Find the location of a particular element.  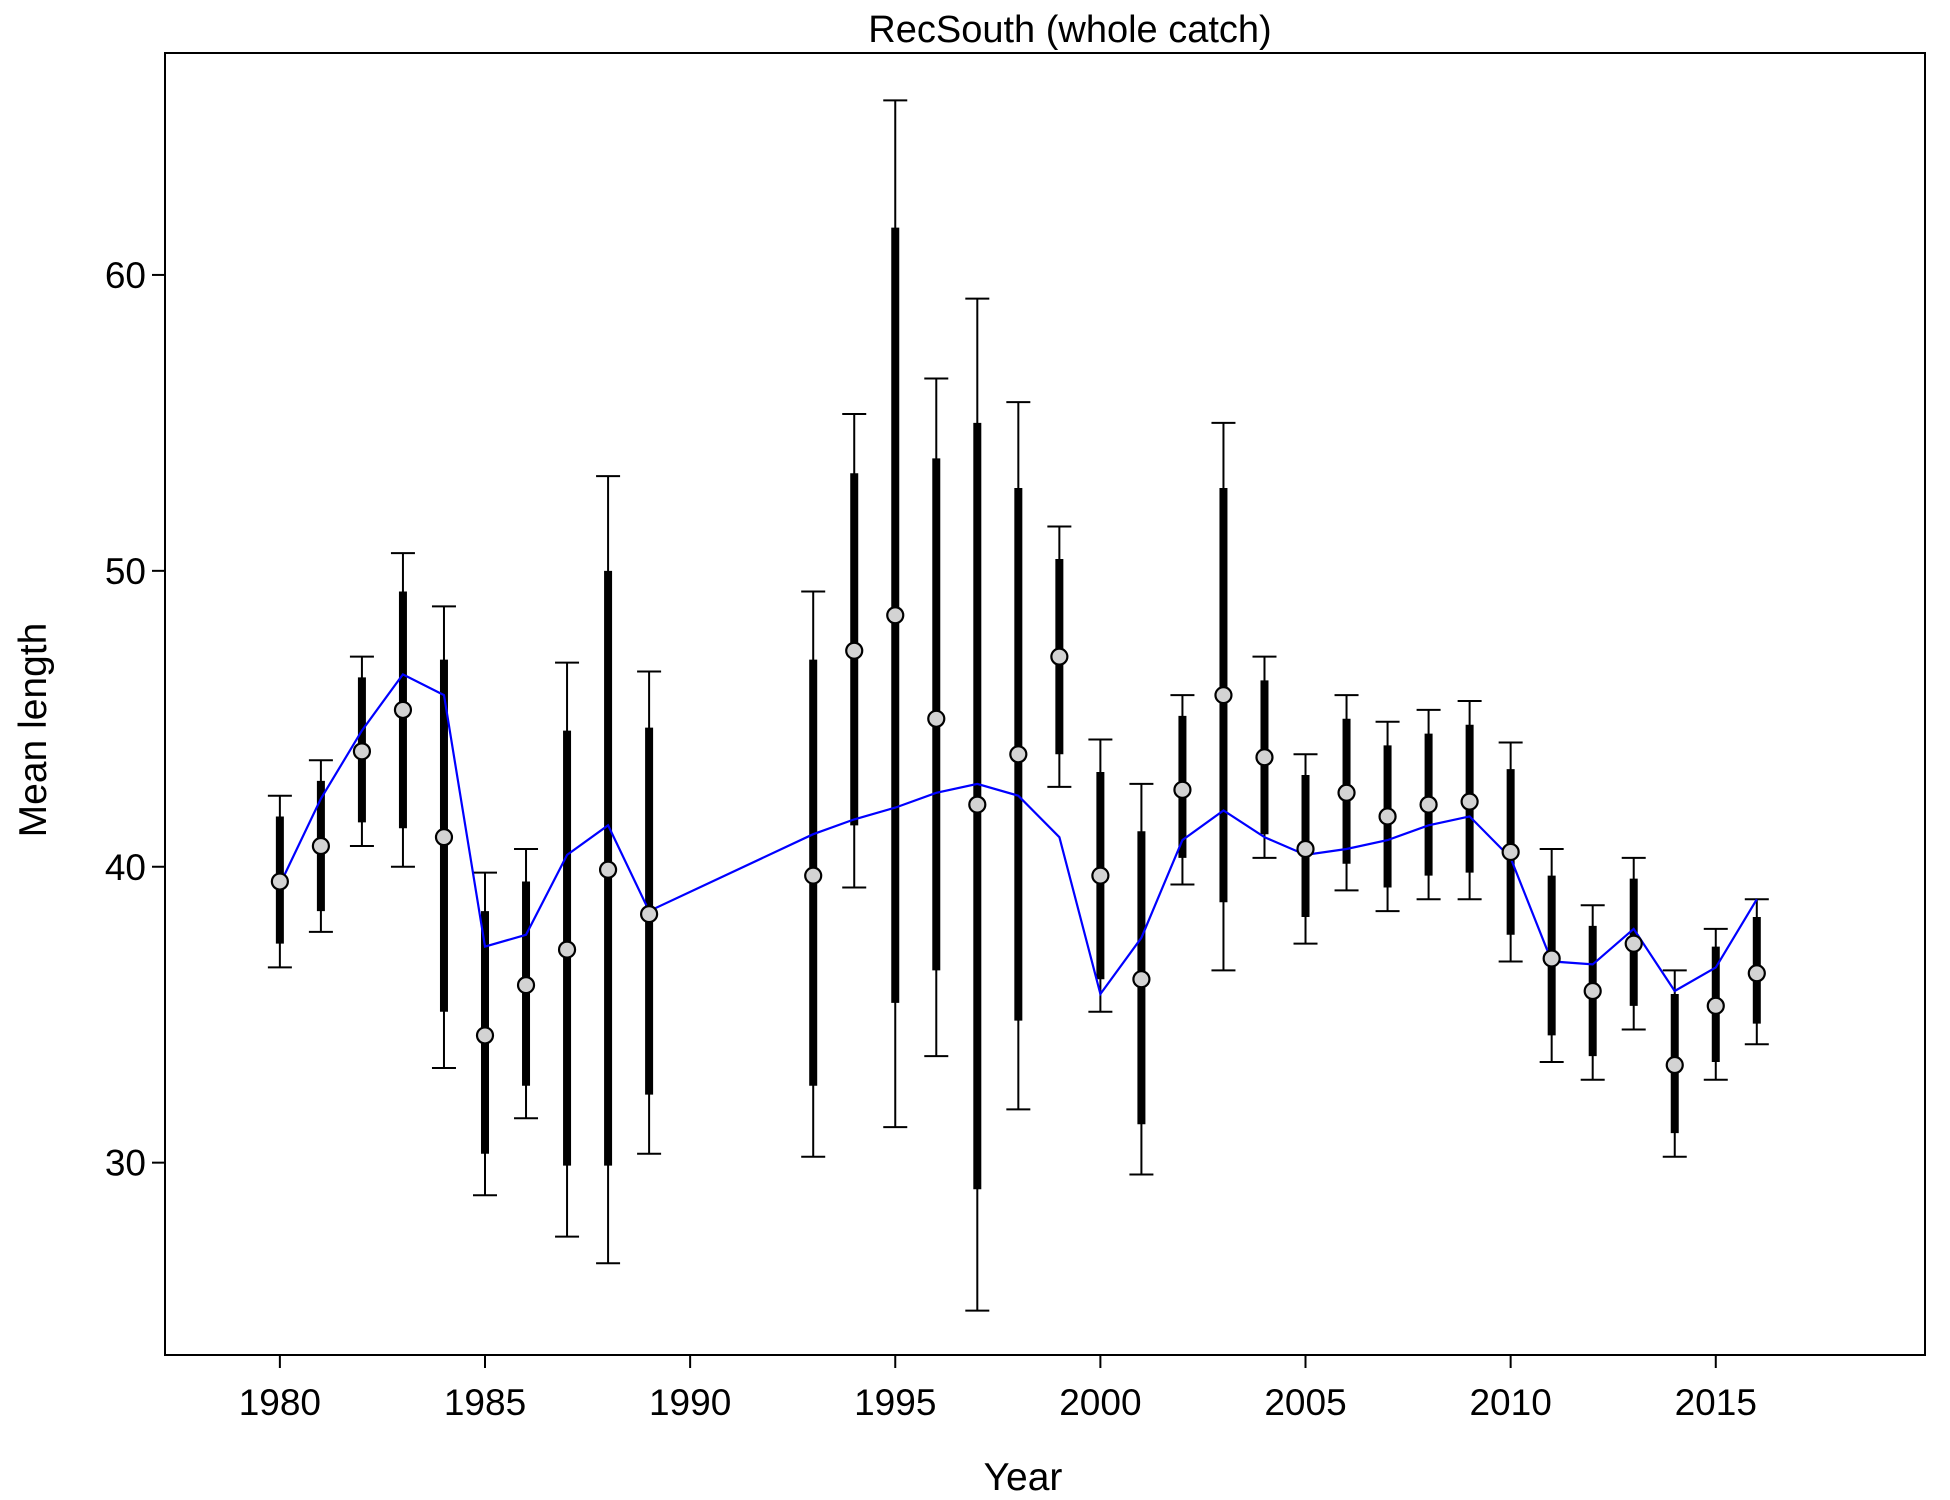

x-tick-label: 2015 is located at coordinates (1716, 1402).